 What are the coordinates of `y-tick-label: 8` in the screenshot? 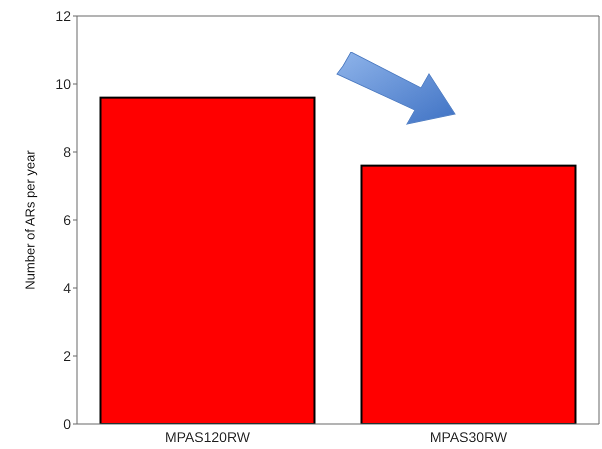 It's located at (67, 152).